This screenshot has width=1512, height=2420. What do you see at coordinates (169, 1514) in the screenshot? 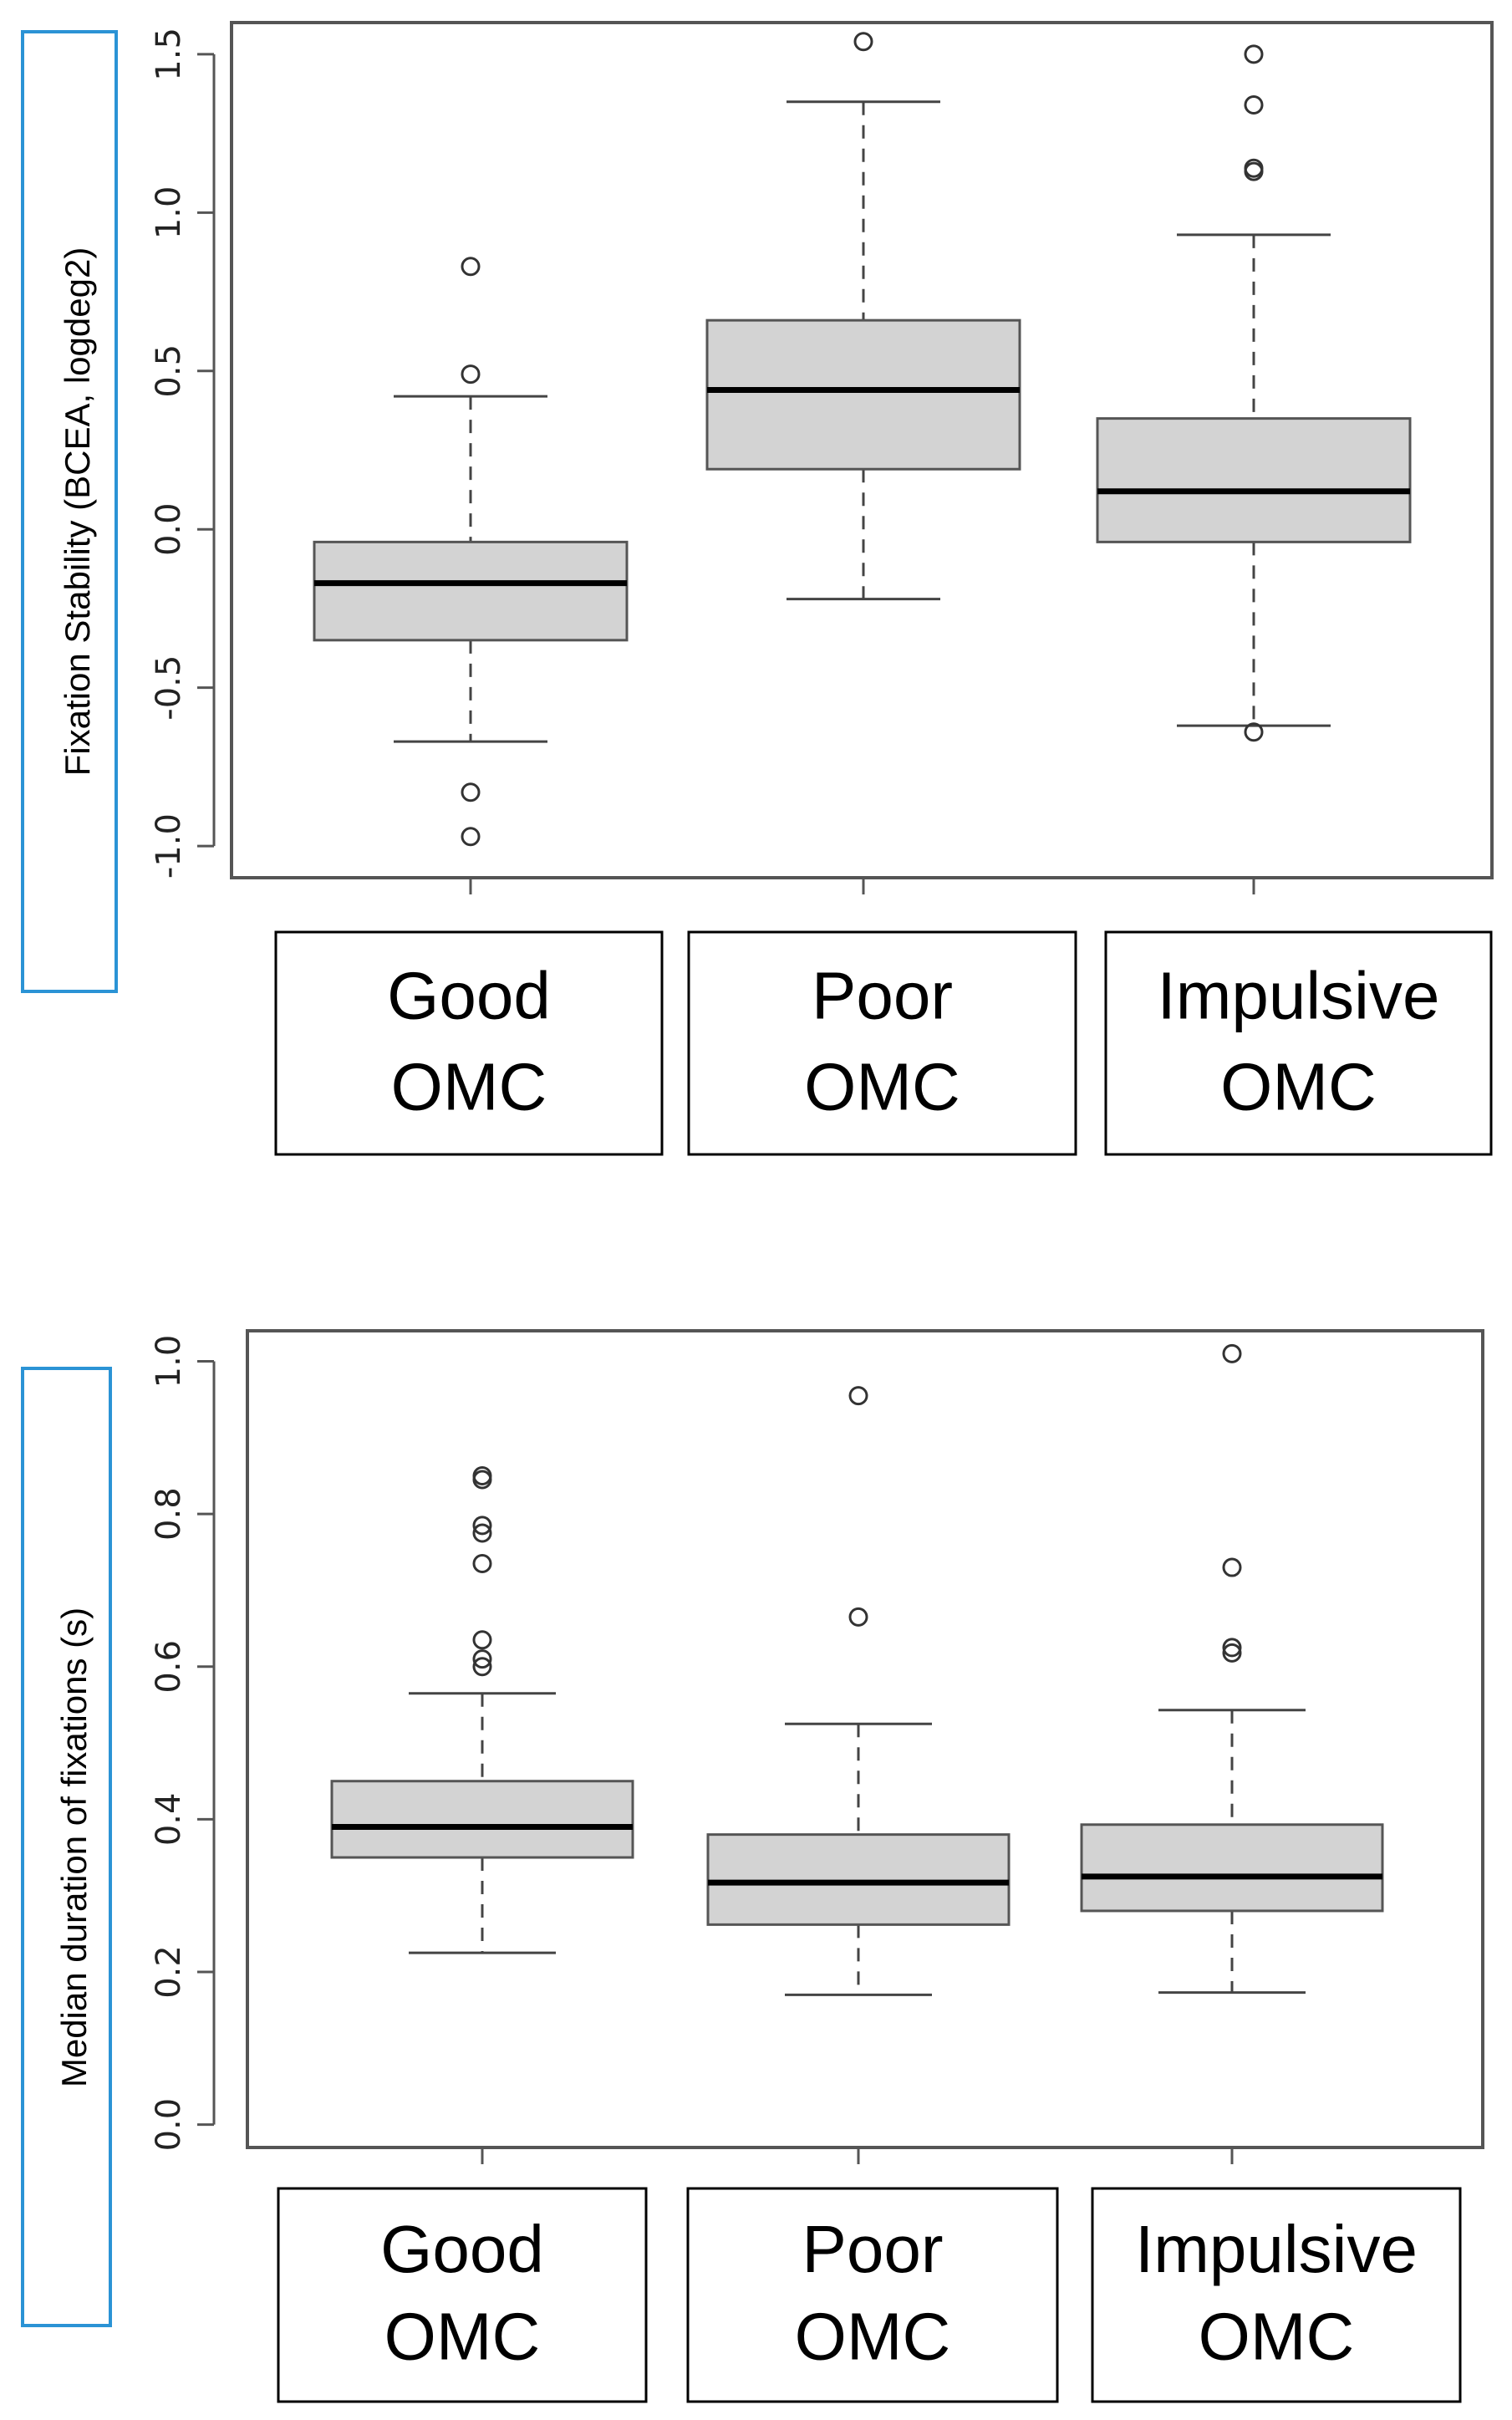
I see `y-tick-label: 0.8` at bounding box center [169, 1514].